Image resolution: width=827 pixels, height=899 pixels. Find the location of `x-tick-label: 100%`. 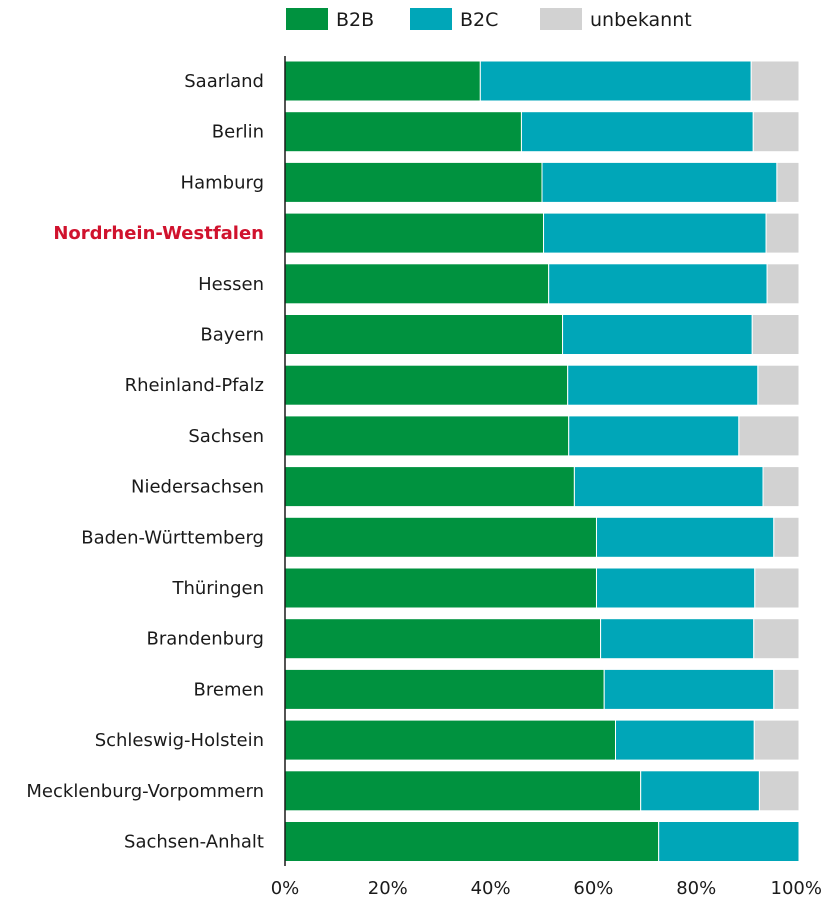

x-tick-label: 100% is located at coordinates (796, 888).